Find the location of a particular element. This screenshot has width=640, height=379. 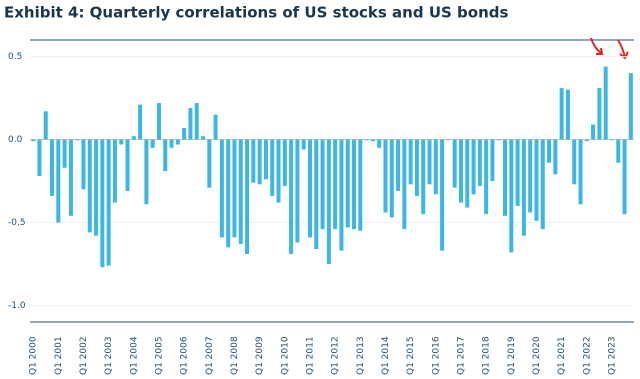

x-tick-label: Q1 2018 is located at coordinates (487, 355).